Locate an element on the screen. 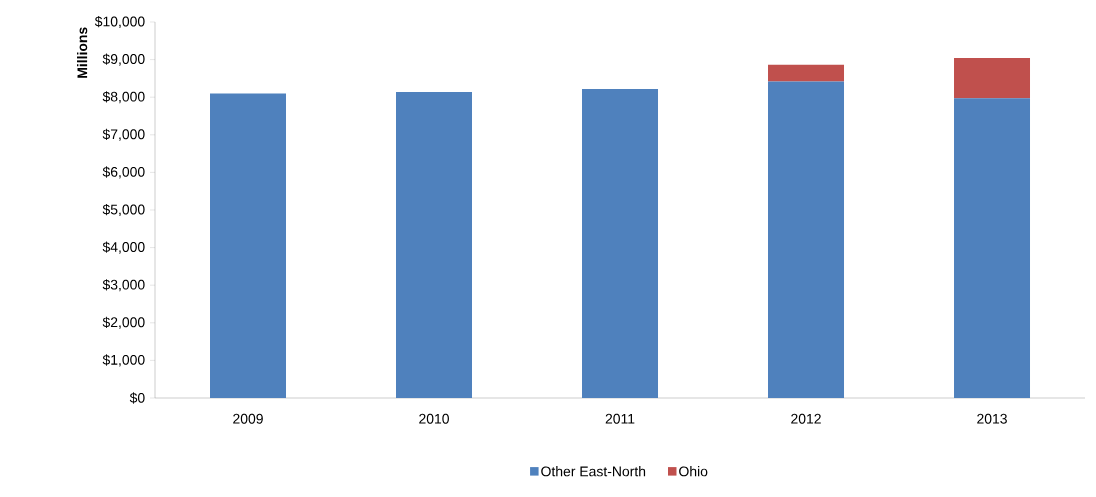 This screenshot has width=1096, height=497. x-tick-label: 2012 is located at coordinates (806, 418).